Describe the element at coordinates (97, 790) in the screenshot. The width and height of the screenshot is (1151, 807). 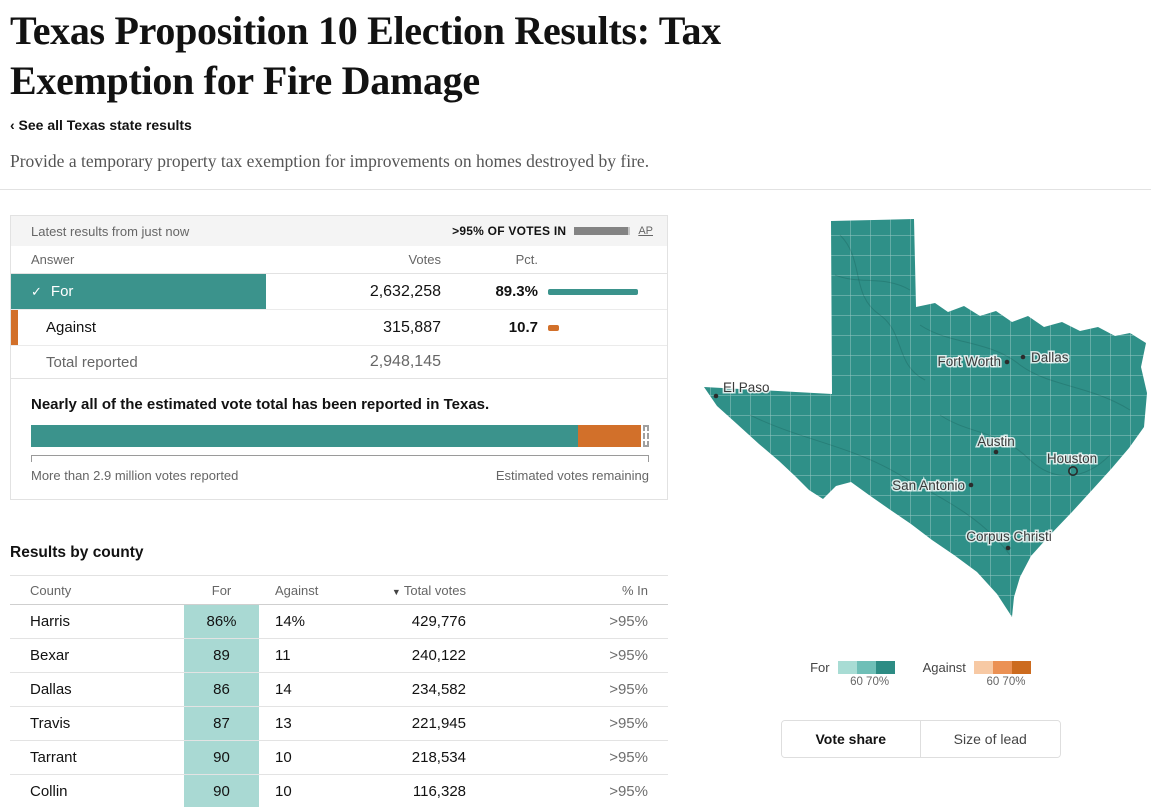
I see `county-name: Collin` at that location.